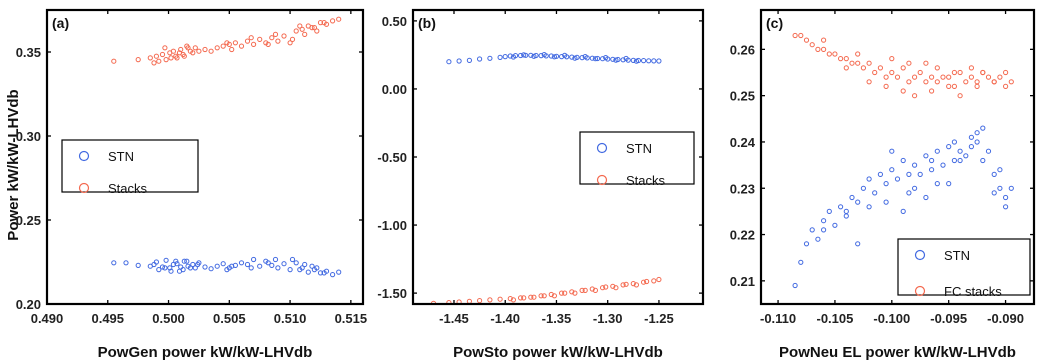  Describe the element at coordinates (608, 318) in the screenshot. I see `x-tick-label: -1.30` at that location.